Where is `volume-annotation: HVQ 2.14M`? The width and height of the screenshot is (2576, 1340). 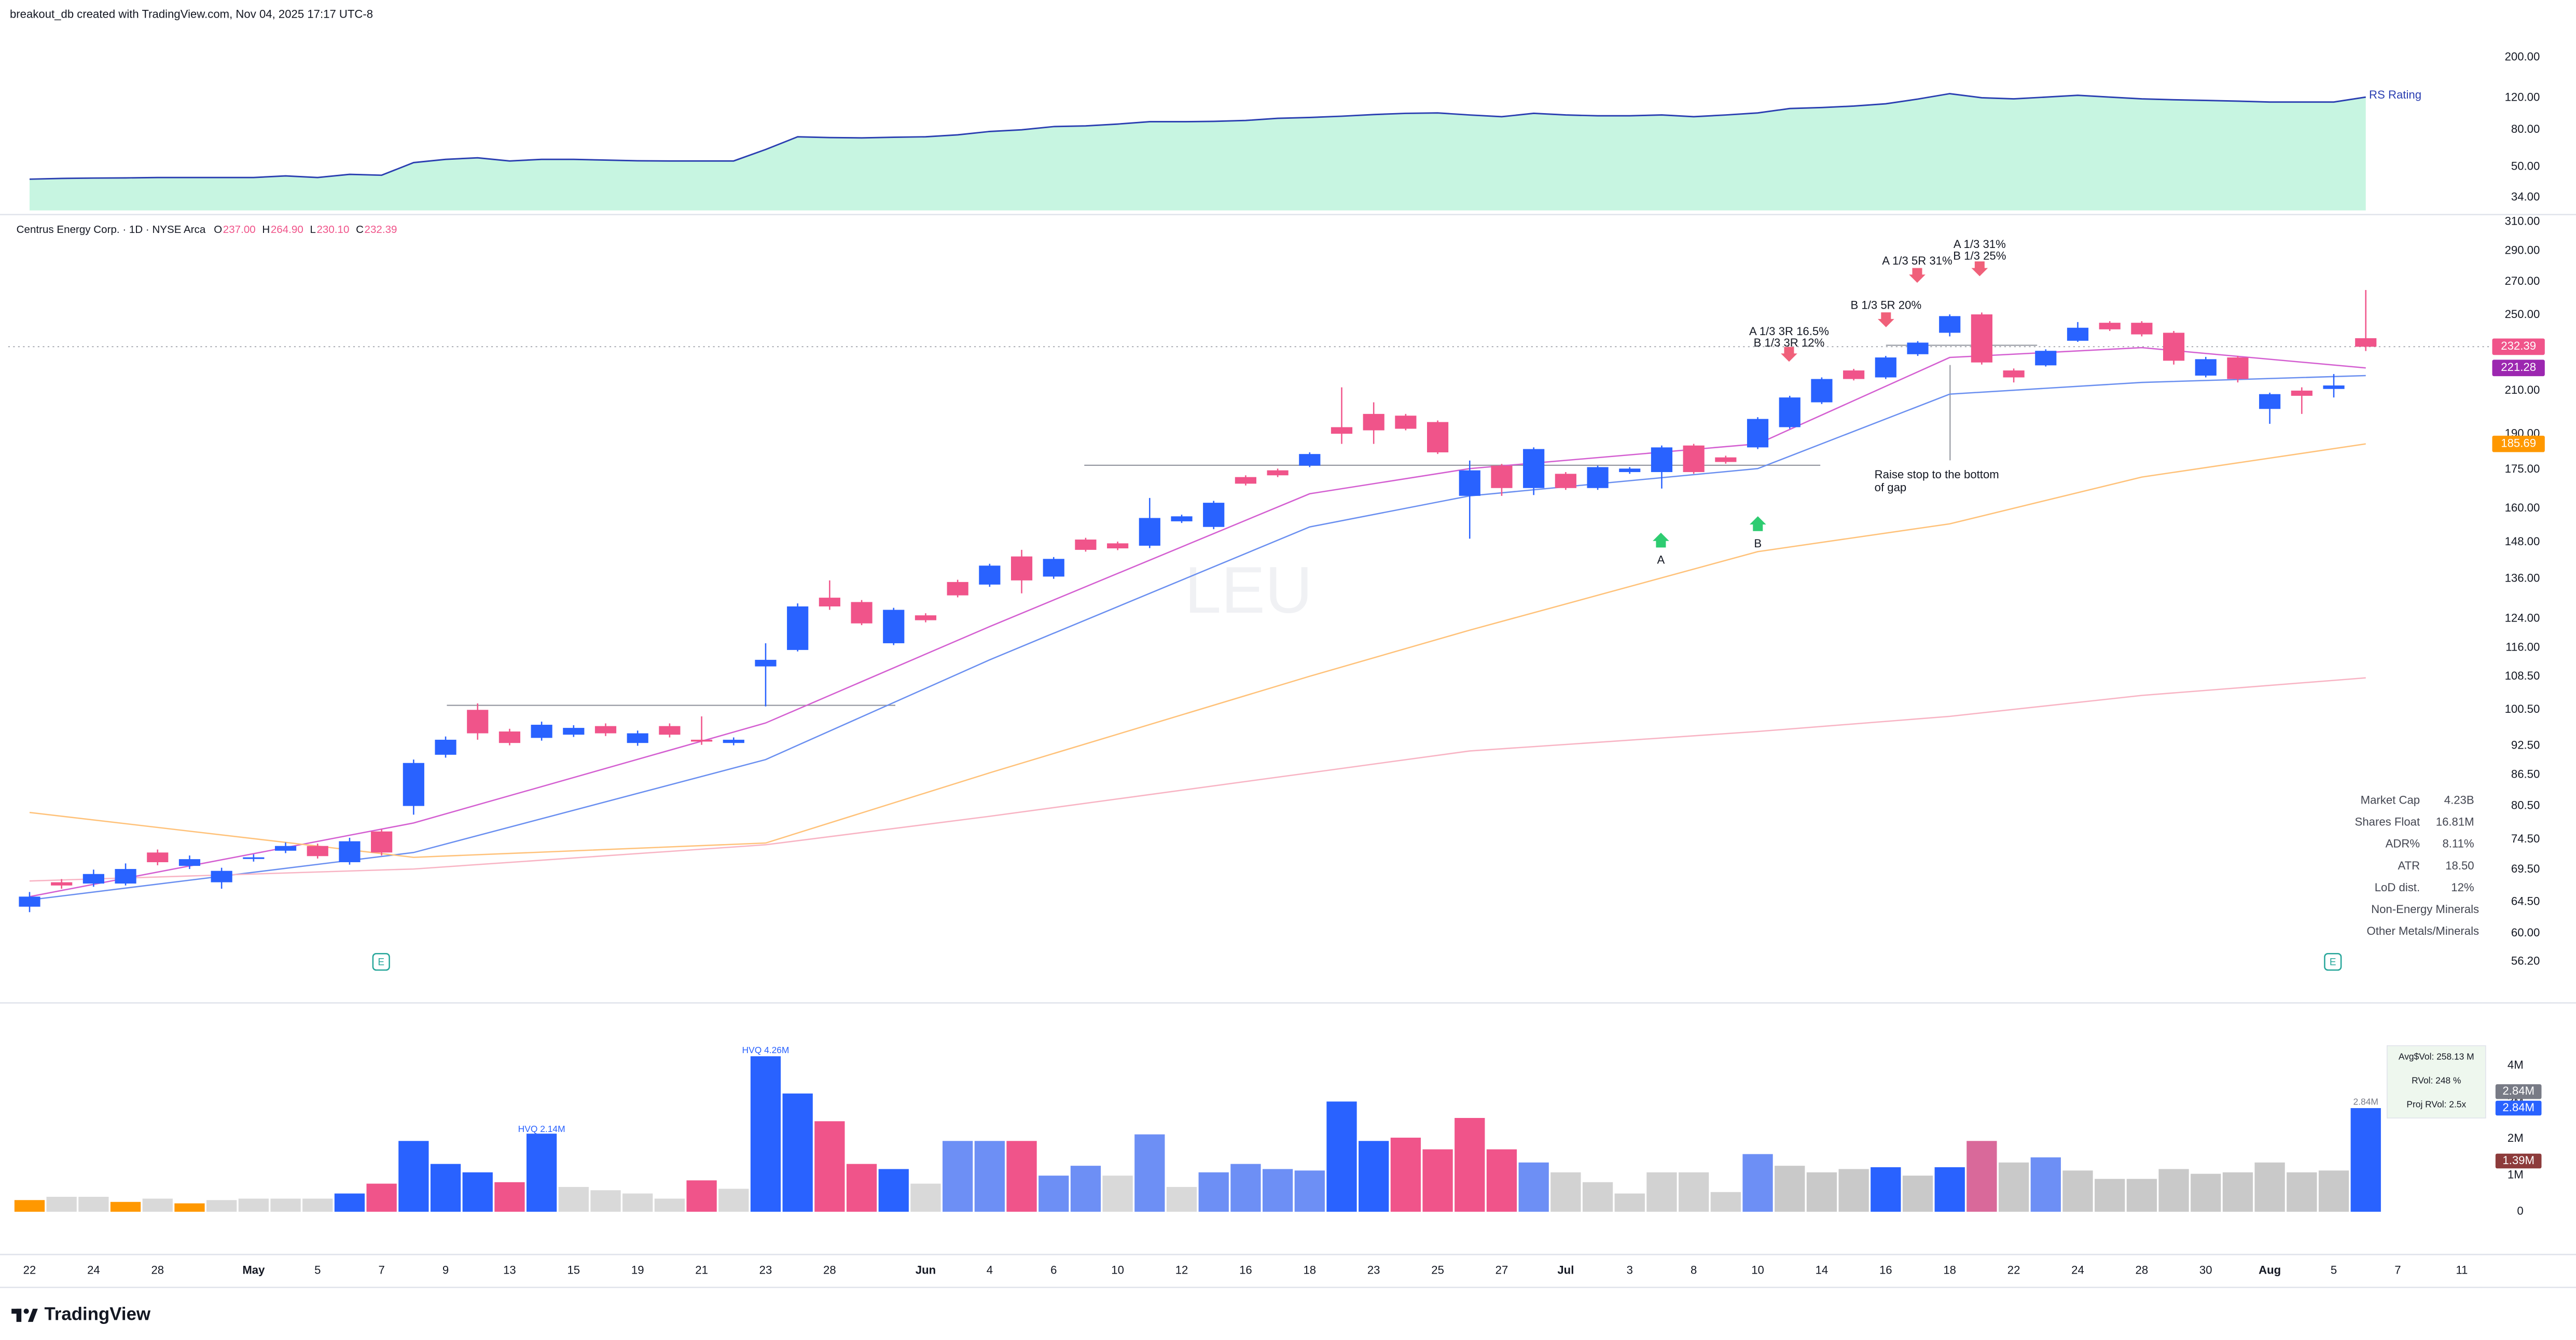
volume-annotation: HVQ 2.14M is located at coordinates (541, 1129).